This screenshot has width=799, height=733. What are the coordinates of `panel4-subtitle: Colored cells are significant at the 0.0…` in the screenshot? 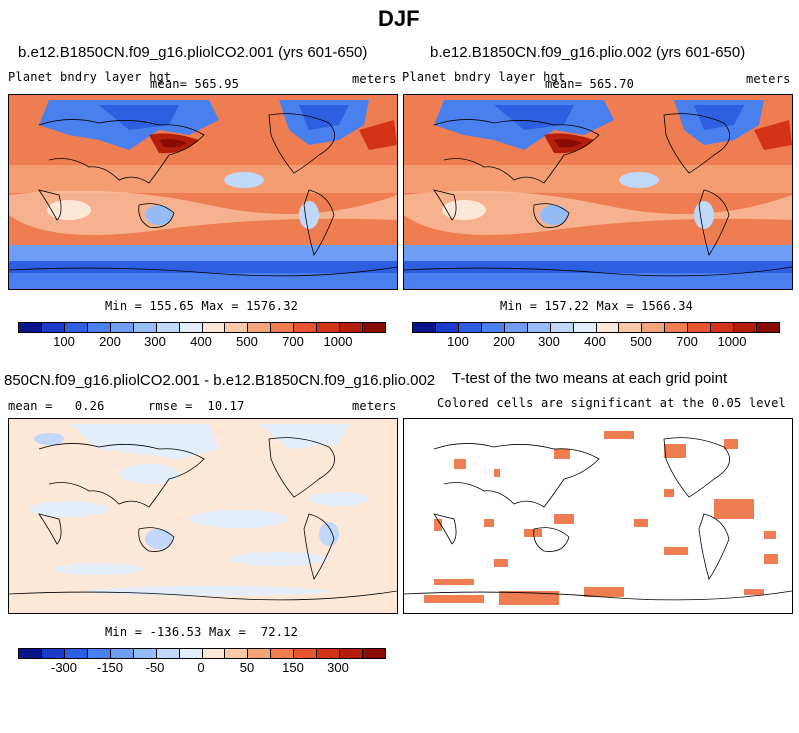 It's located at (611, 403).